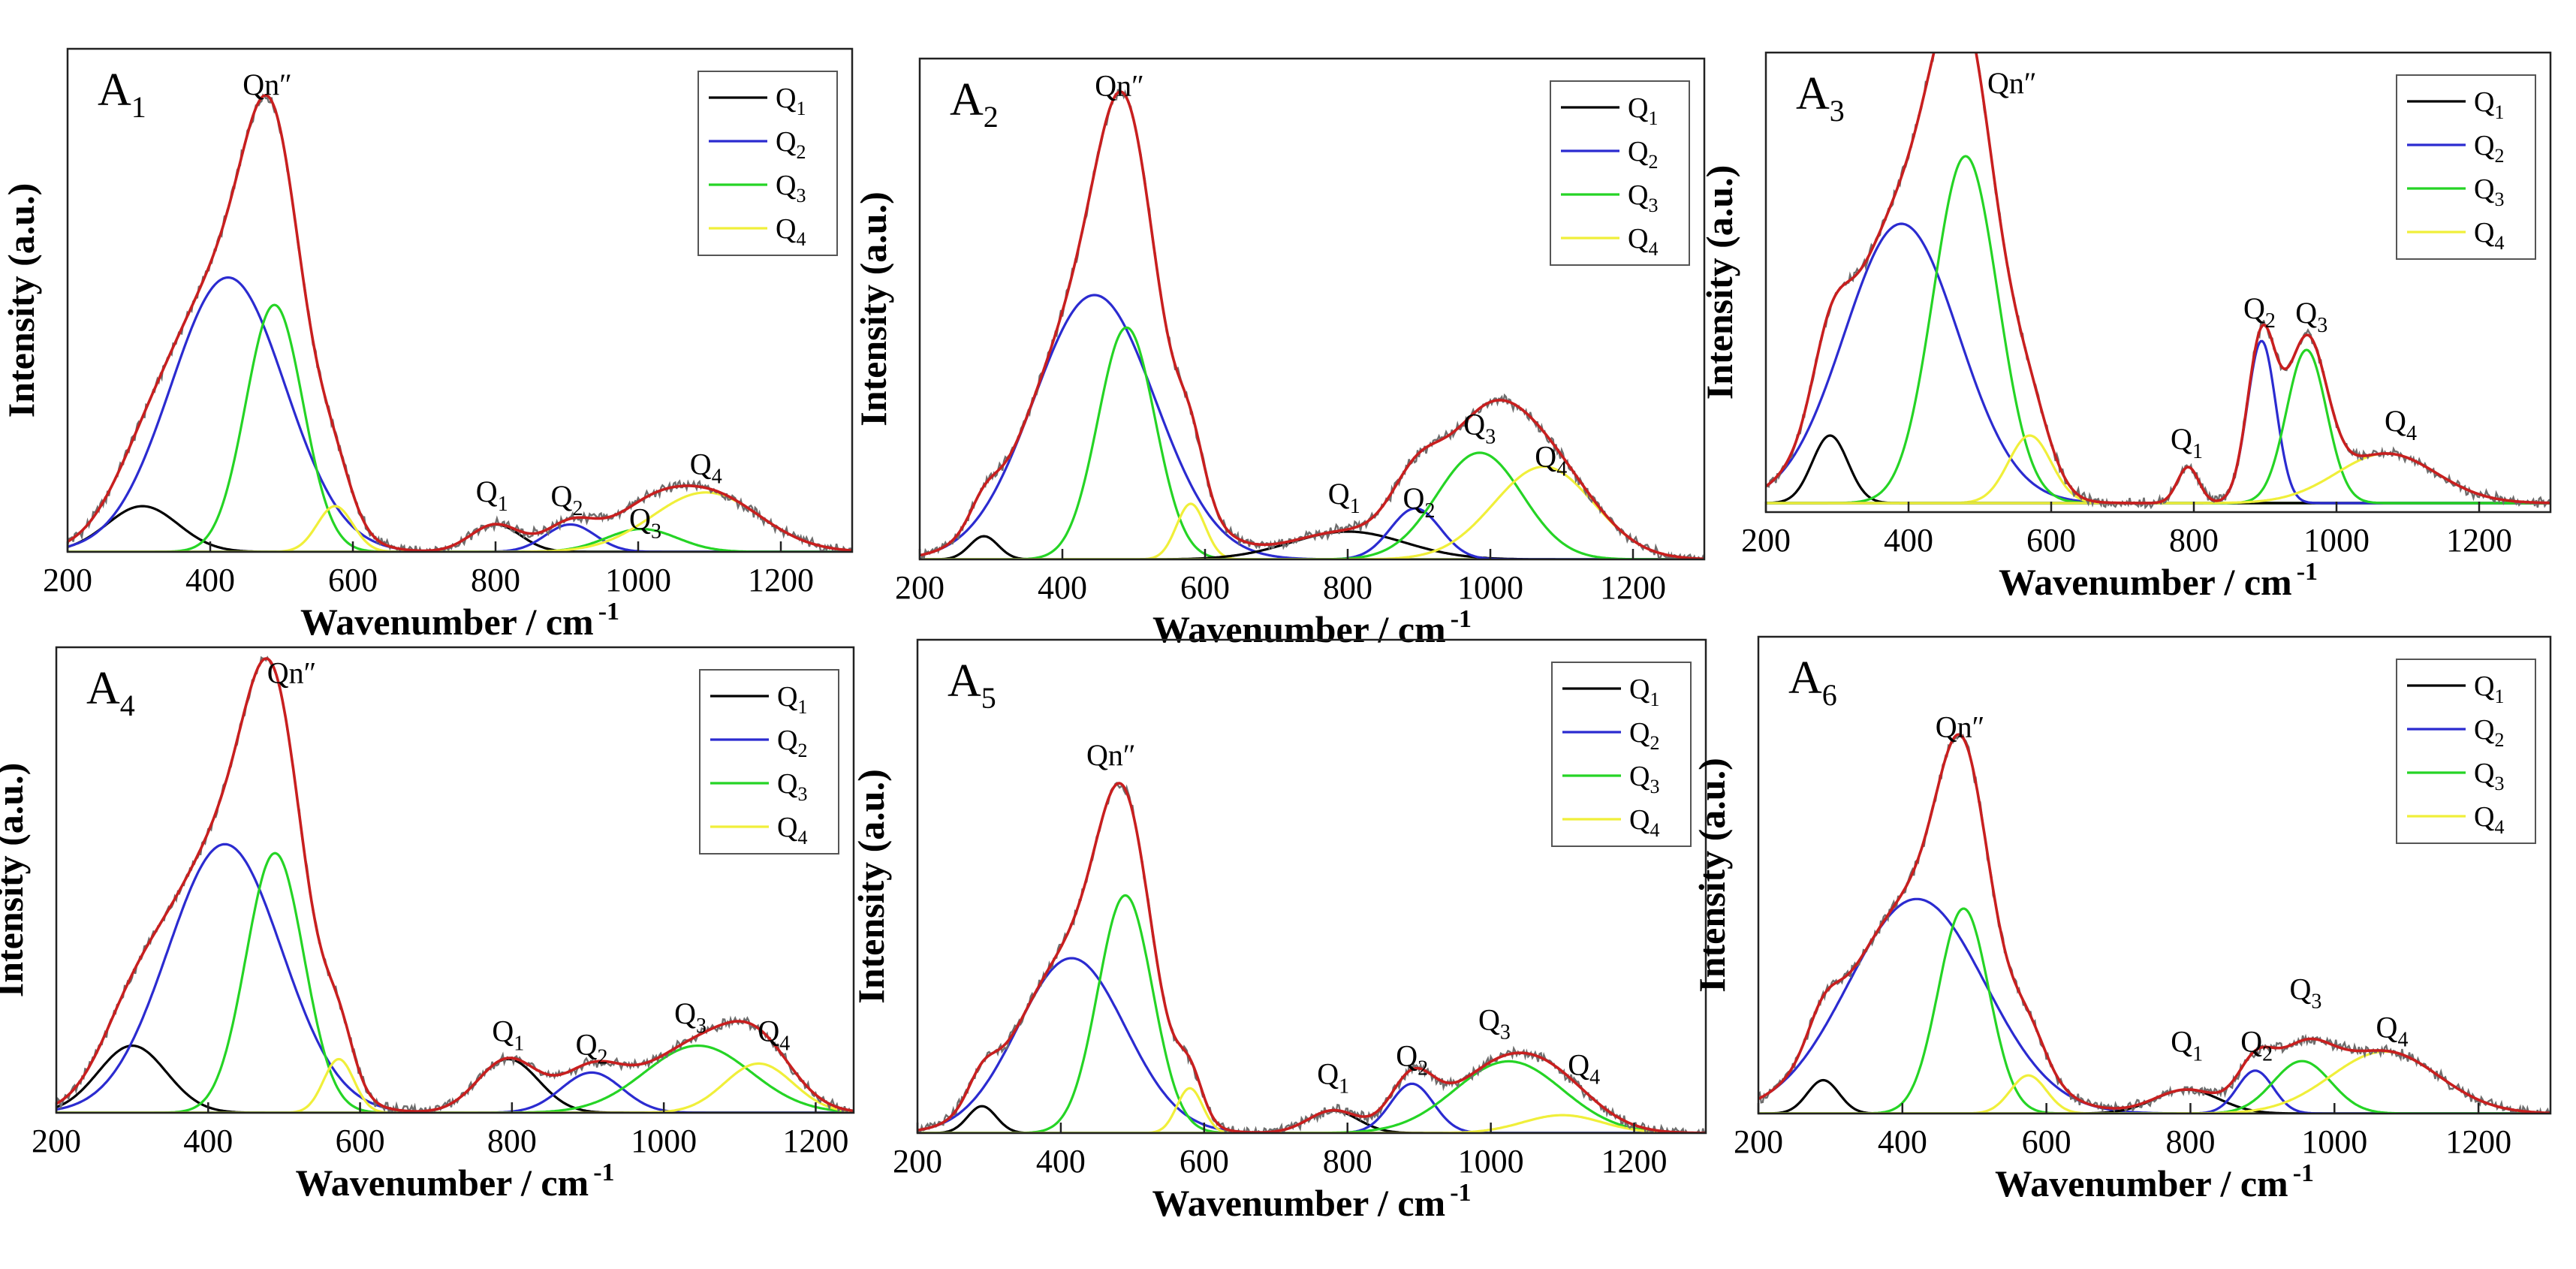 The image size is (2576, 1269). Describe the element at coordinates (815, 1141) in the screenshot. I see `x-tick-label-1200: 1200` at that location.